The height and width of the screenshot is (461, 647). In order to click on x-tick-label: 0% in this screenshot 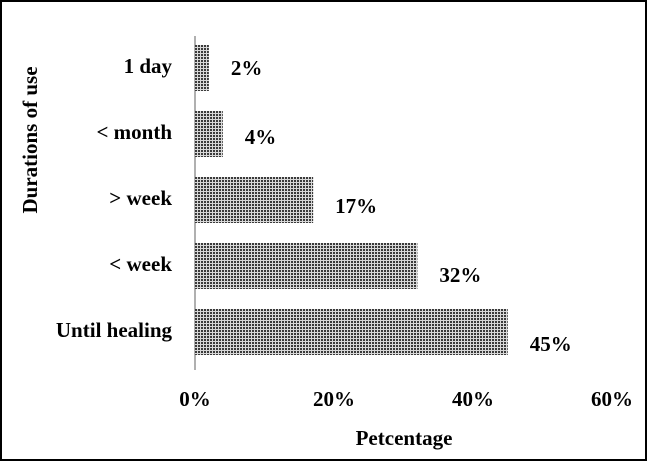, I will do `click(195, 399)`.